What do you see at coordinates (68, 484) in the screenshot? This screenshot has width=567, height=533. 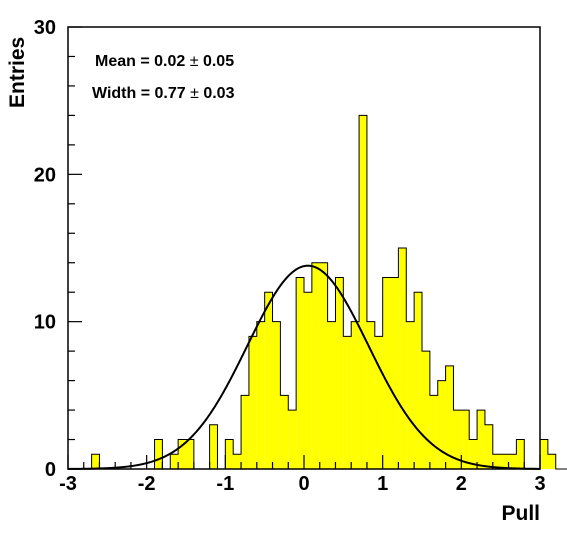 I see `x-tick-label: -3` at bounding box center [68, 484].